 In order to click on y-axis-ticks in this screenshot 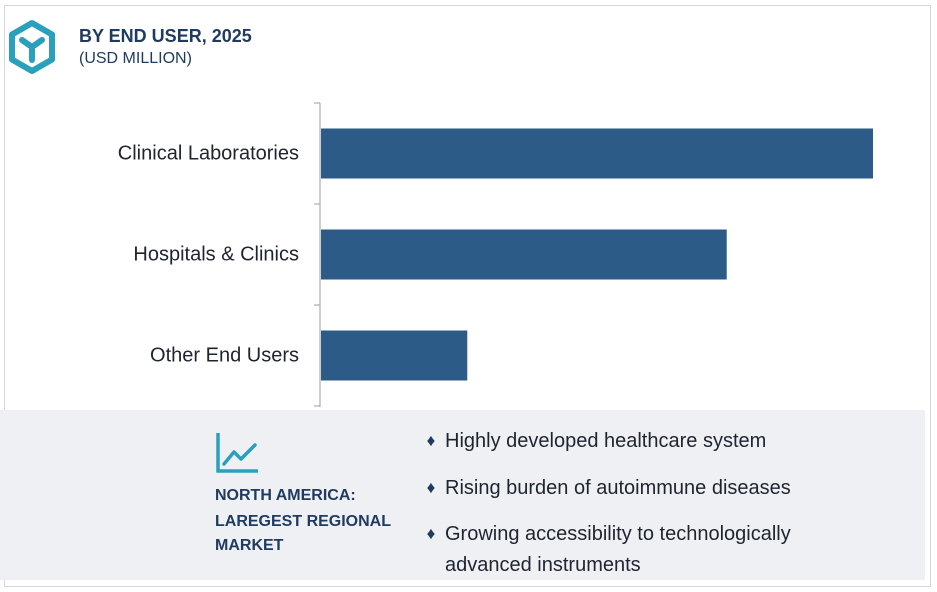, I will do `click(317, 254)`.